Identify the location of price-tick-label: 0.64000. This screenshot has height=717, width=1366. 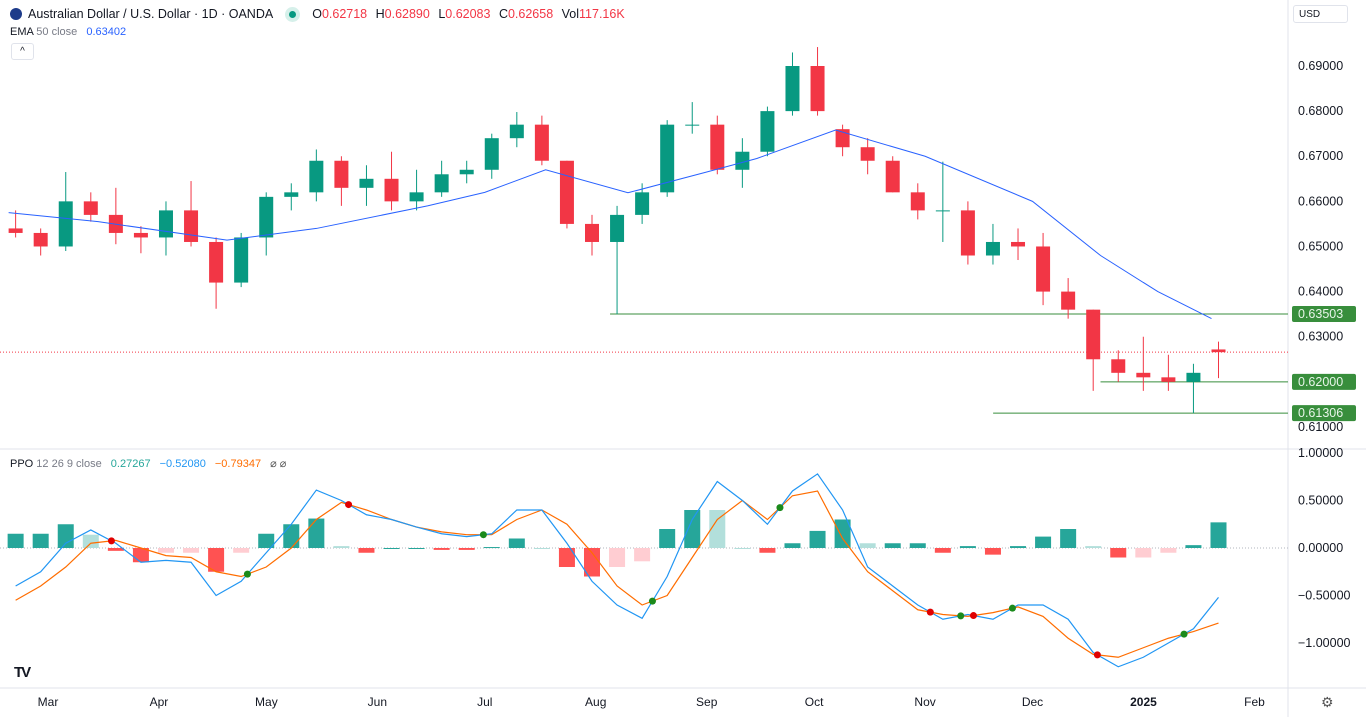
(1320, 292).